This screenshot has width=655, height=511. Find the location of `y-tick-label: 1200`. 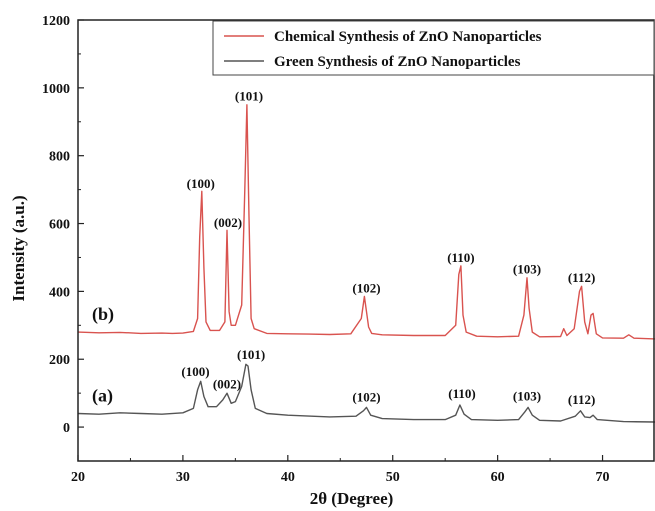

y-tick-label: 1200 is located at coordinates (56, 21).